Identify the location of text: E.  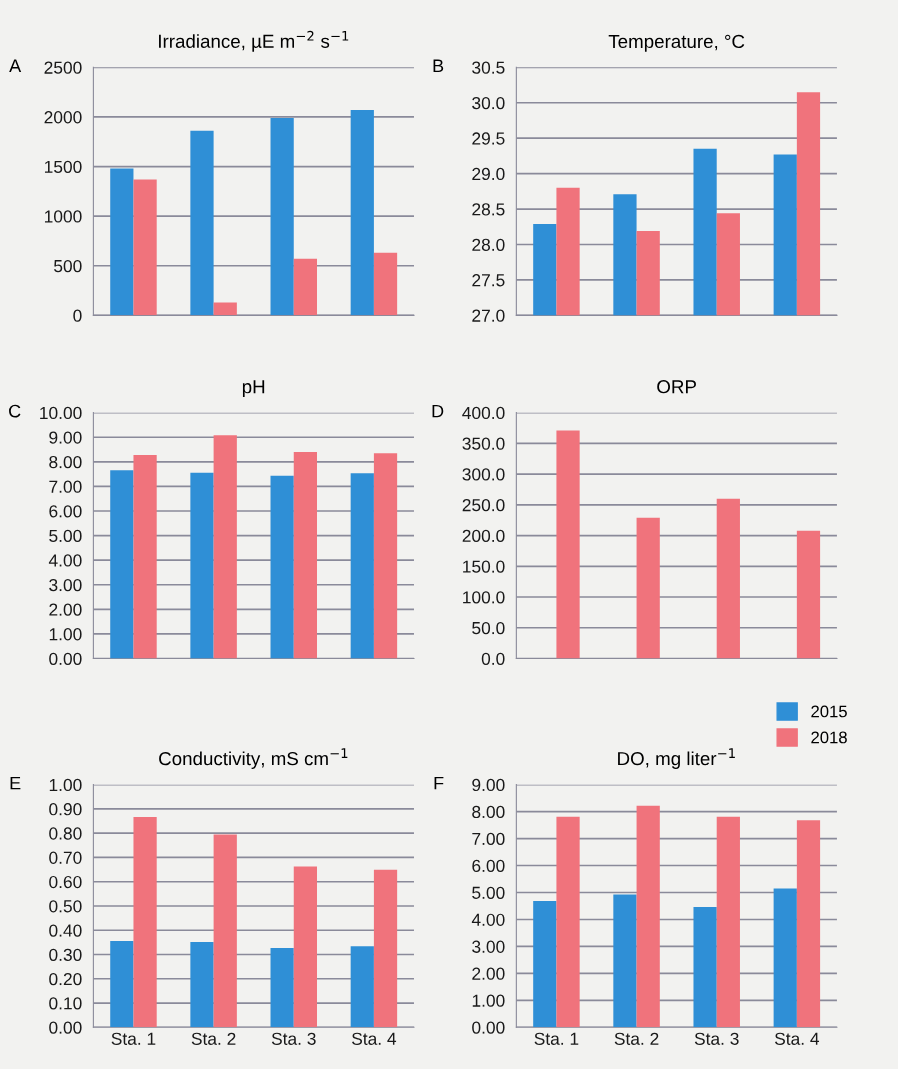
(15, 783).